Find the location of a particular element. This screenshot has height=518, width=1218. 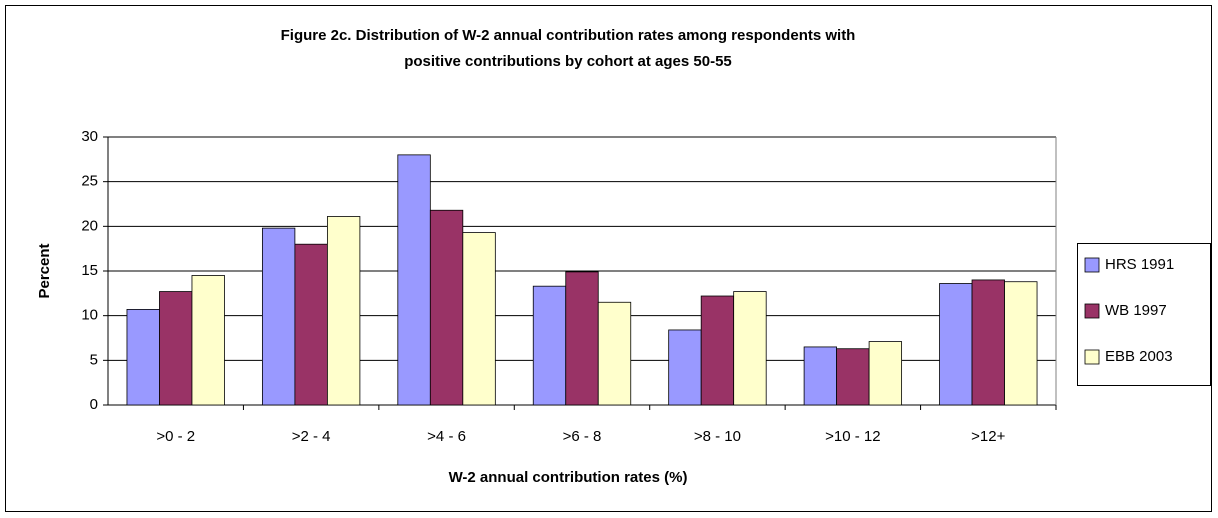

y-tick-label: 5 is located at coordinates (94, 359).